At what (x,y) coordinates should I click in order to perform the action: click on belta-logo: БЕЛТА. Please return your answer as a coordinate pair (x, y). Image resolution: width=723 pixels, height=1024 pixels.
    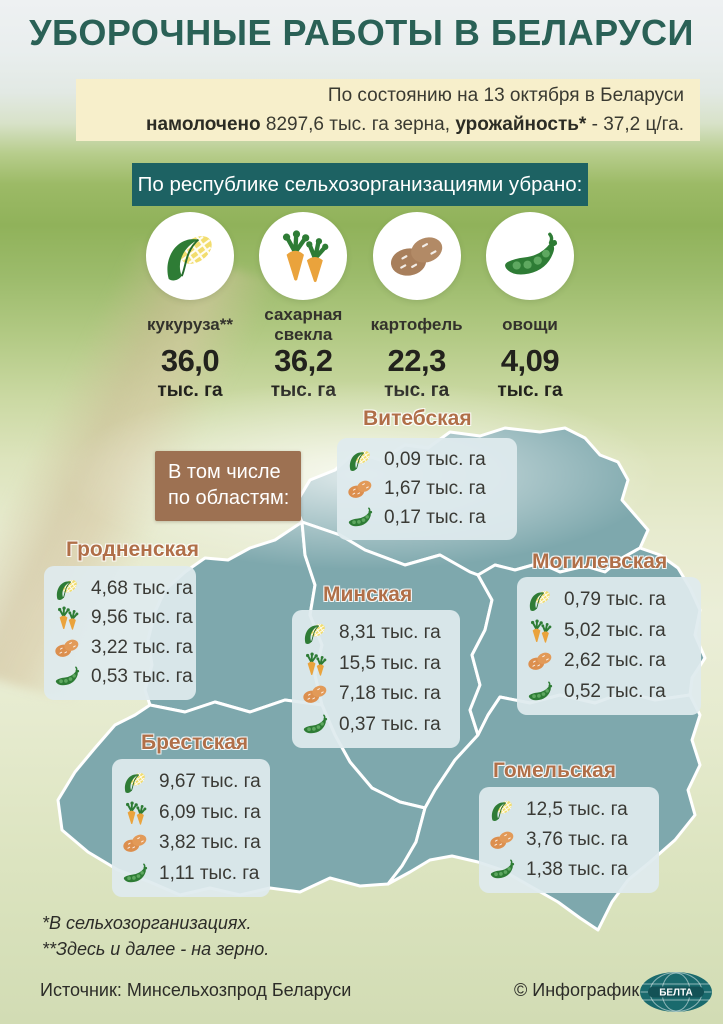
    Looking at the image, I should click on (676, 992).